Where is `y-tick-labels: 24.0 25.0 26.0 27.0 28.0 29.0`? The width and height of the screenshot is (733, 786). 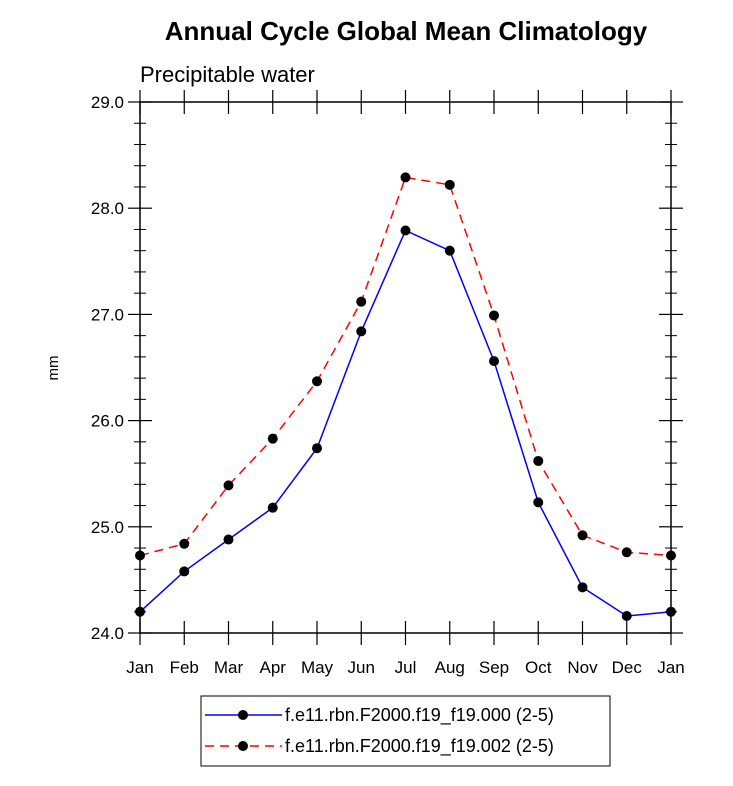
y-tick-labels: 24.0 25.0 26.0 27.0 28.0 29.0 is located at coordinates (107, 368).